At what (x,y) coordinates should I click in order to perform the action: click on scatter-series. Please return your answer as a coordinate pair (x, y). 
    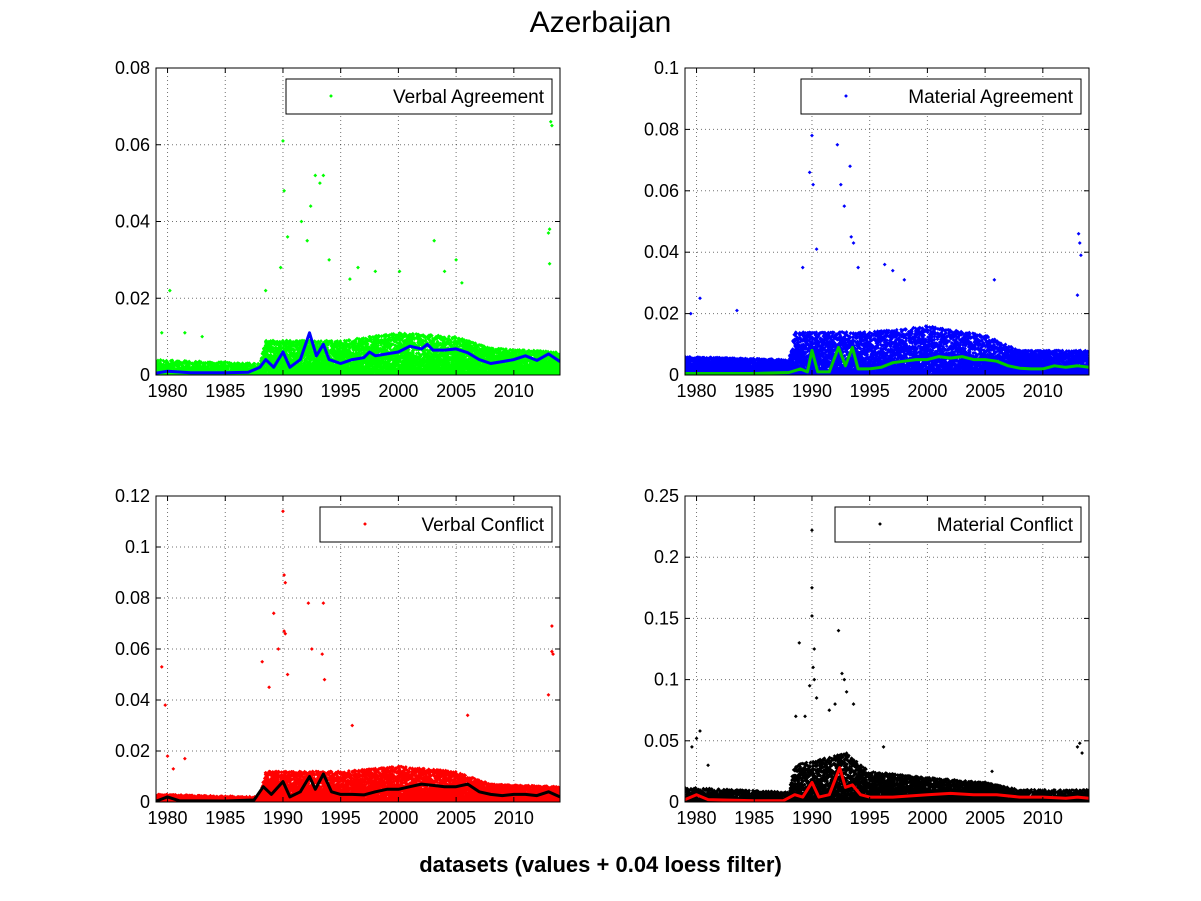
    Looking at the image, I should click on (358, 247).